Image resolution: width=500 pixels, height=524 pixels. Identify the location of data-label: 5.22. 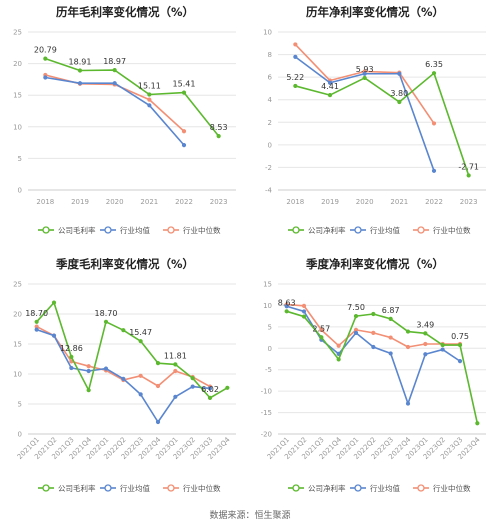
(295, 77).